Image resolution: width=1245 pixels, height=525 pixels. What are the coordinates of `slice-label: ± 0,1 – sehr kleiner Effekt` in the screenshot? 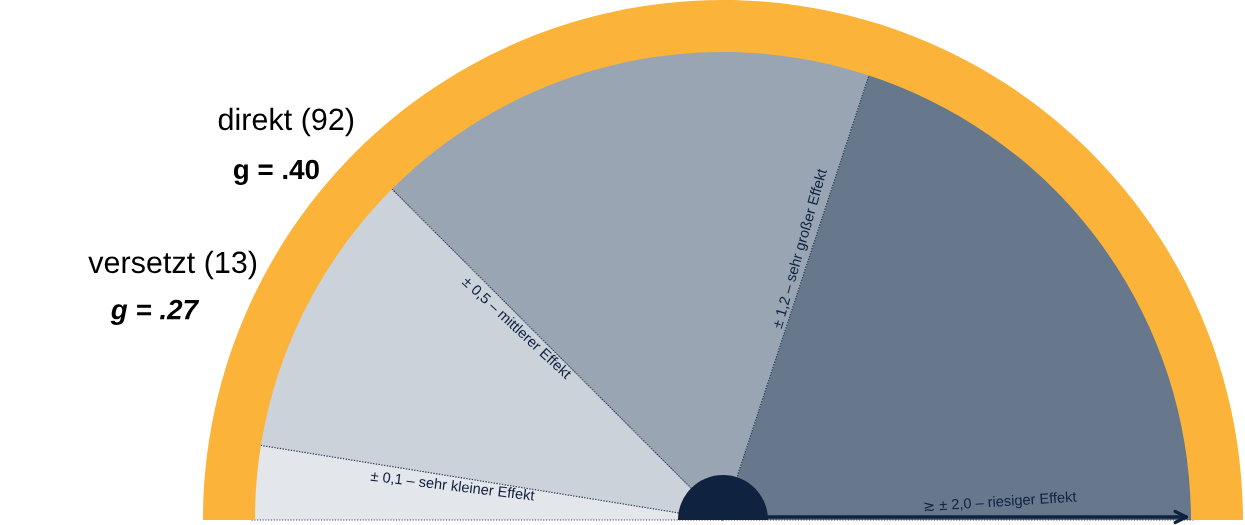 It's located at (453, 486).